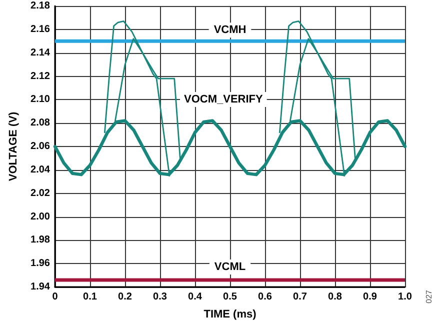 Image resolution: width=435 pixels, height=326 pixels. I want to click on y-tick-label: 1.94, so click(40, 287).